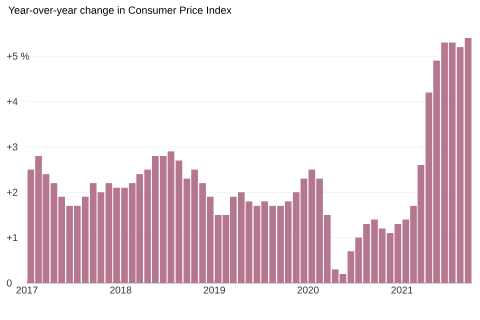 The height and width of the screenshot is (320, 480). I want to click on chart-title: Year-over-year change in Consumer Price Index, so click(120, 11).